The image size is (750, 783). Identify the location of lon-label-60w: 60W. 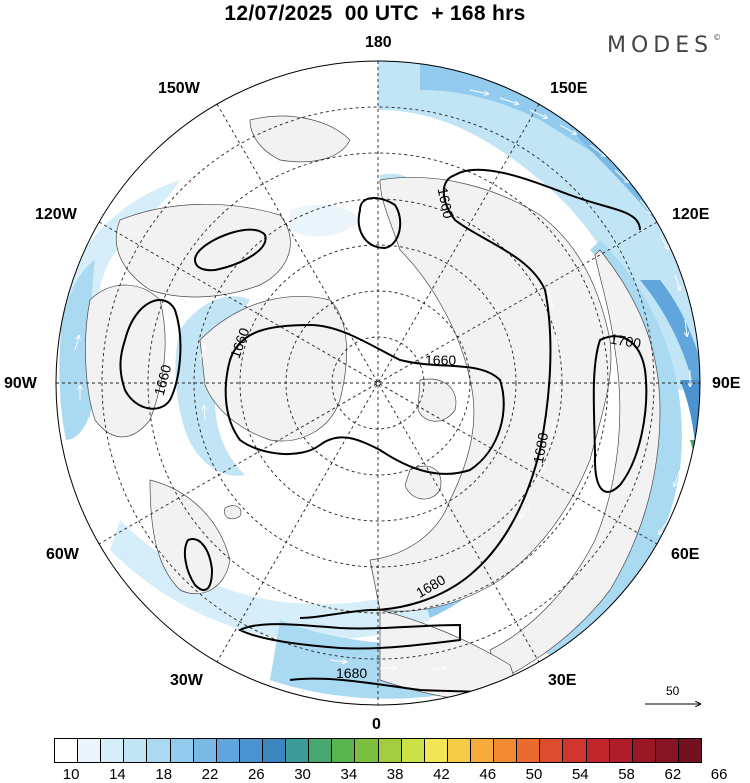
(62, 554).